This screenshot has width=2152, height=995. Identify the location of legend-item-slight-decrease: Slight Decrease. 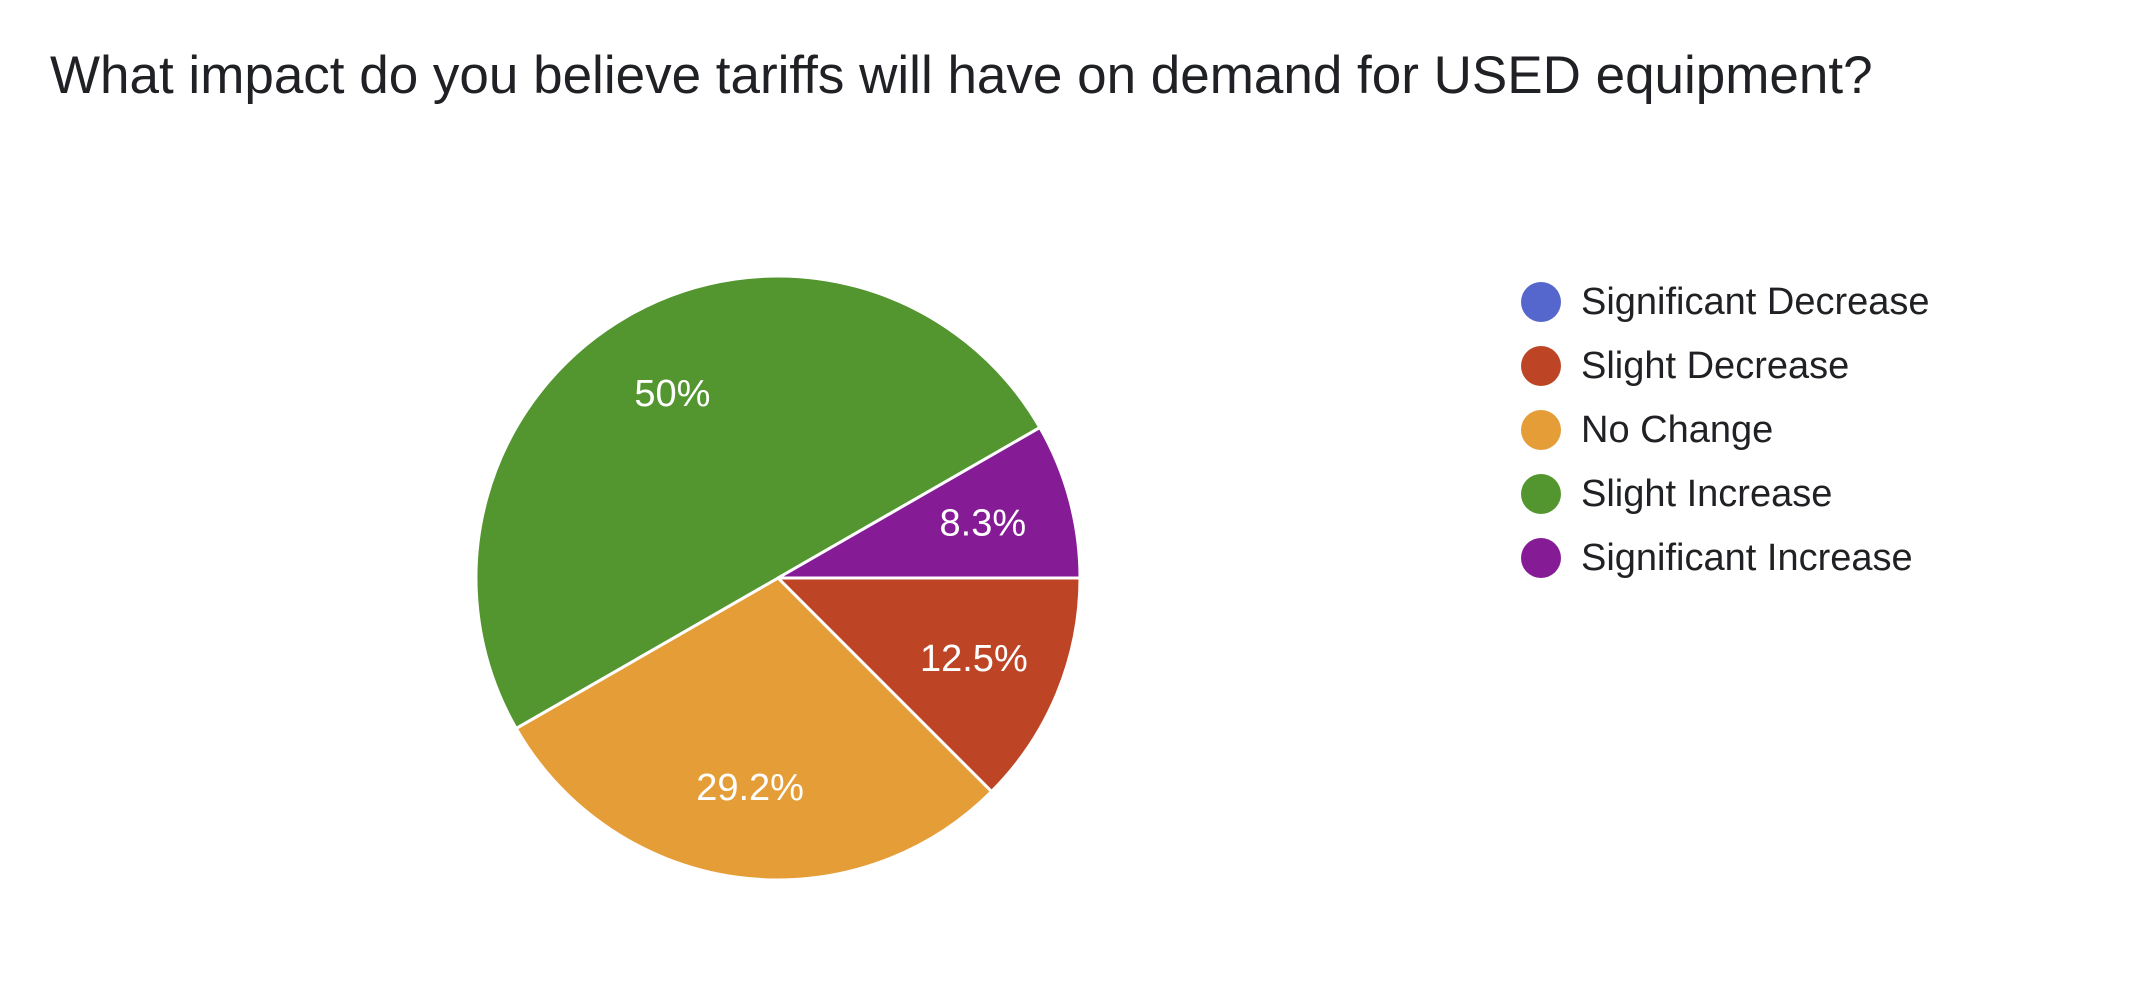
(1725, 366).